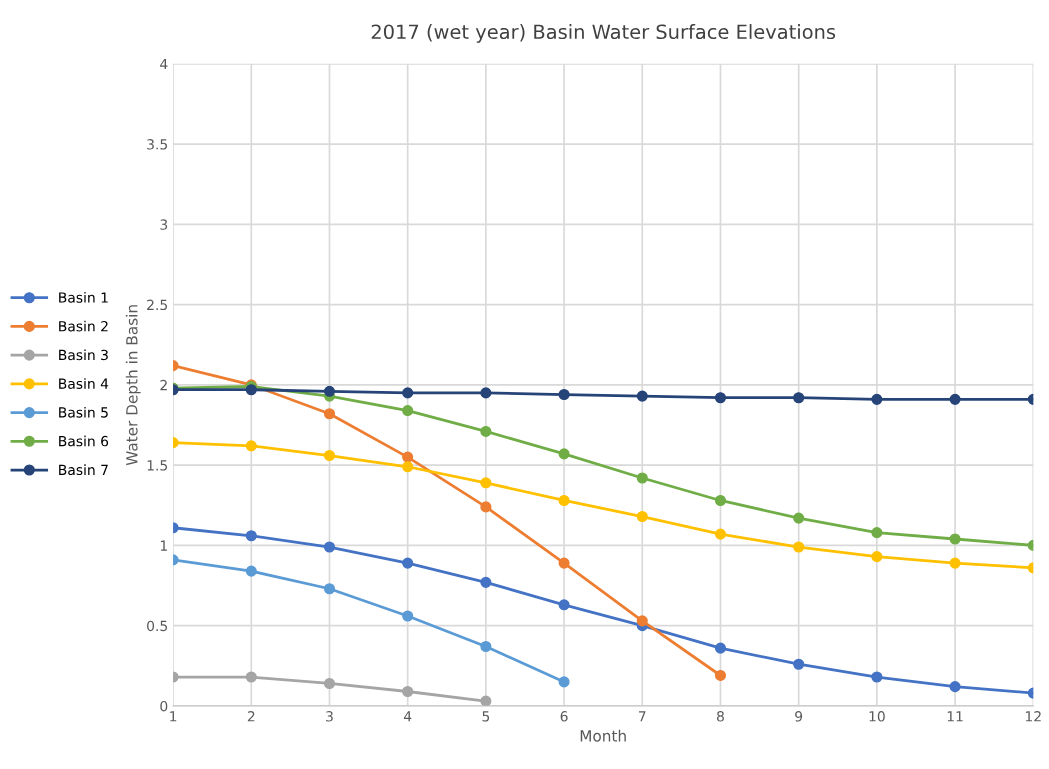 This screenshot has width=1049, height=769. Describe the element at coordinates (877, 716) in the screenshot. I see `x-tick-label: 10` at that location.